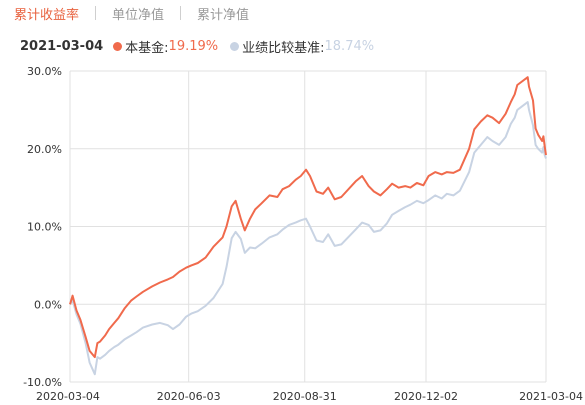 This screenshot has height=405, width=585. What do you see at coordinates (47, 15) in the screenshot?
I see `tab-cumulative-return: 累计收益率` at bounding box center [47, 15].